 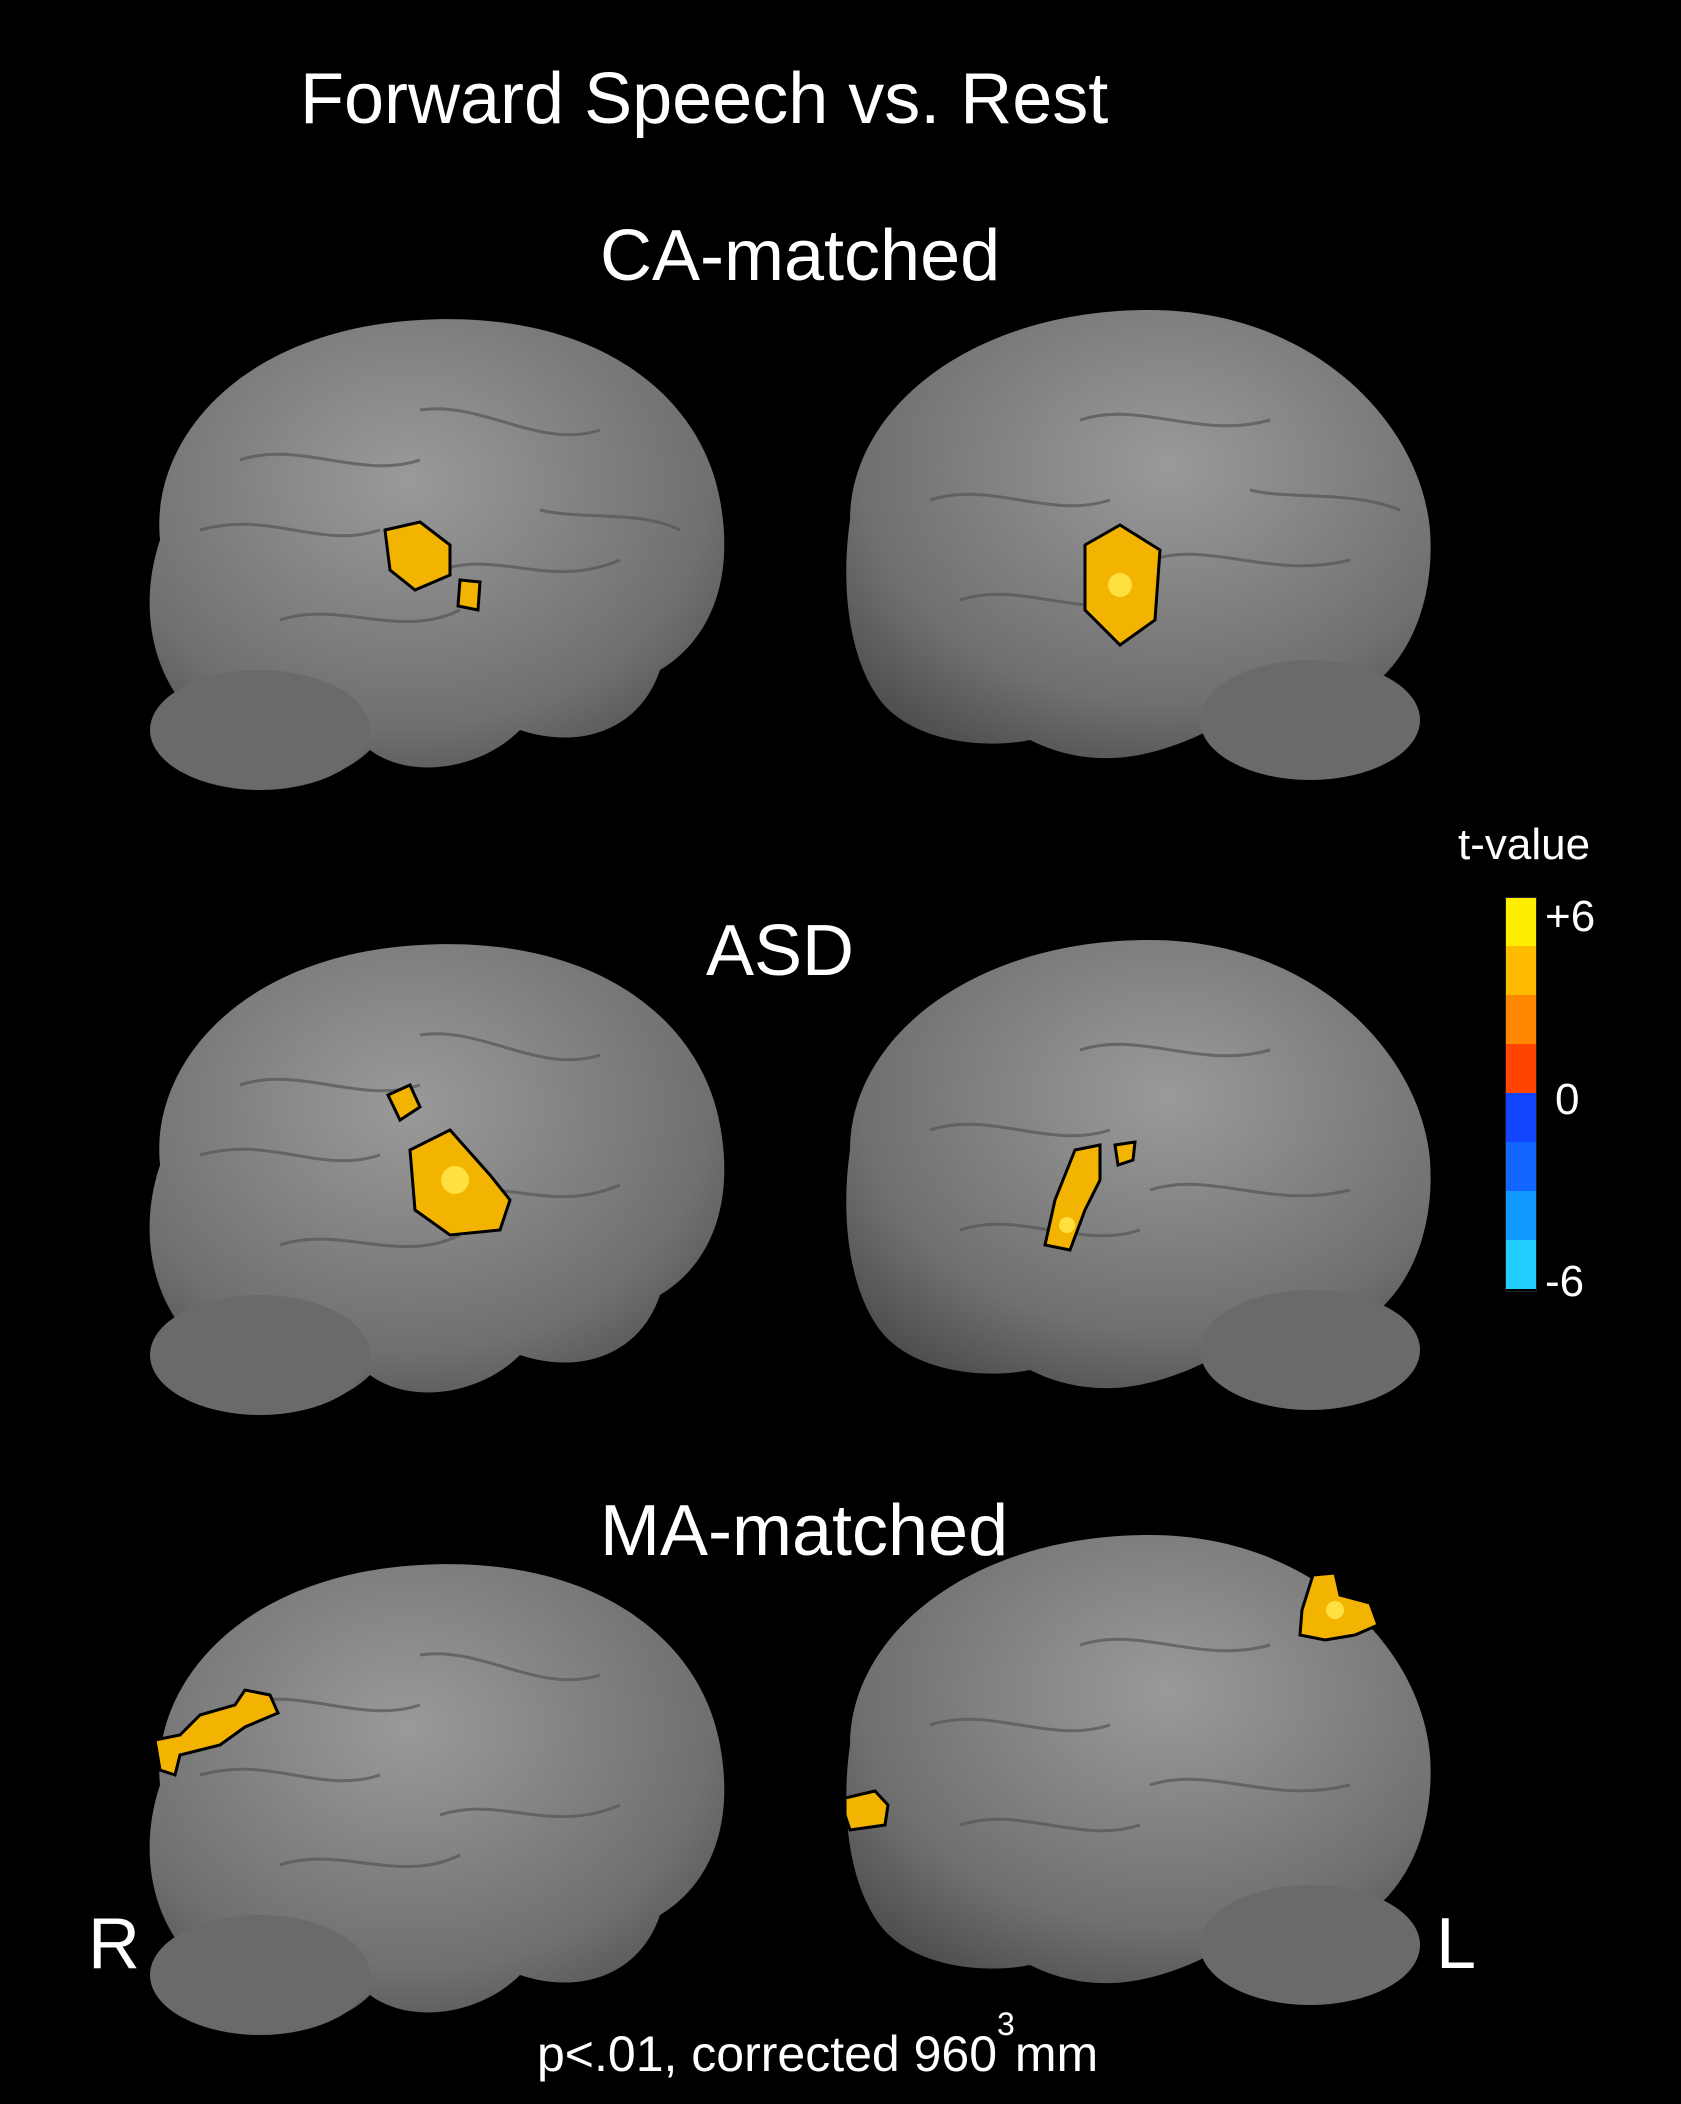 I want to click on footnote-superscript: 3, so click(x=1006, y=2024).